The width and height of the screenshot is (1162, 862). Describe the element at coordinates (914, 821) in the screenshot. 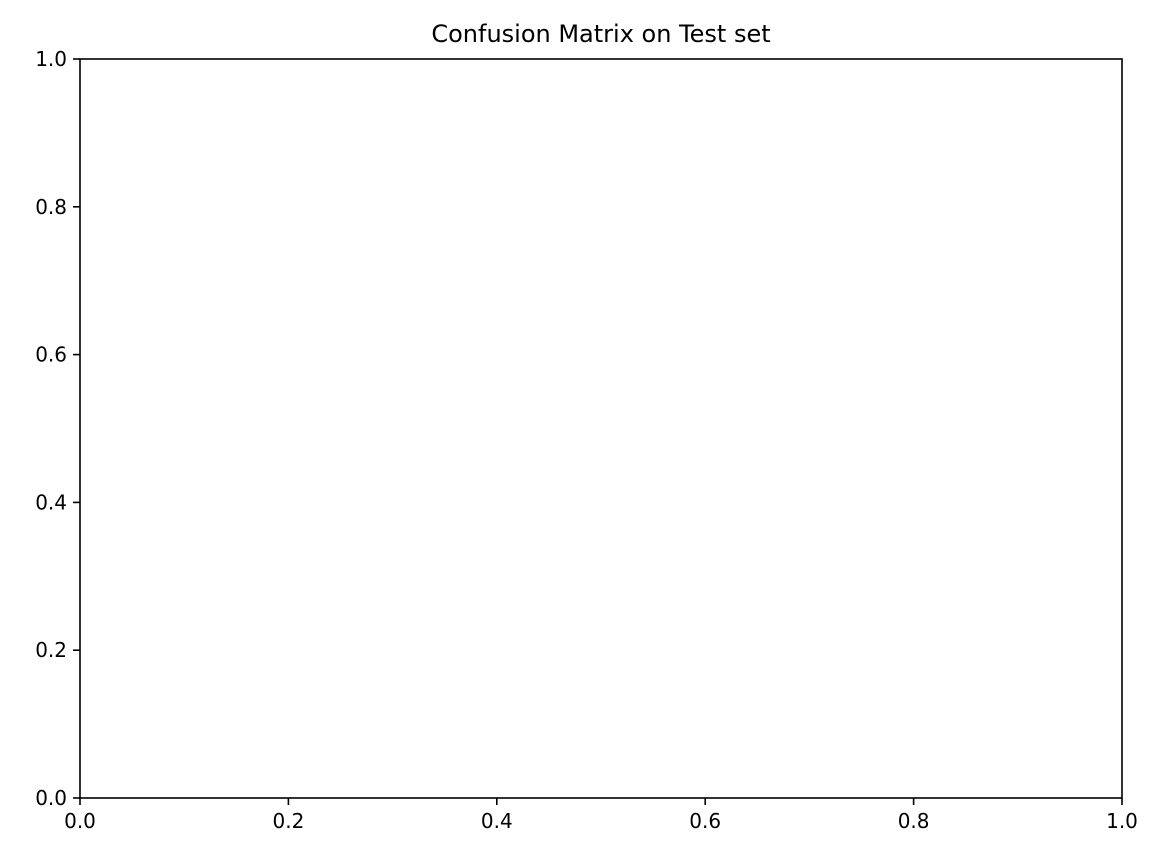

I see `x-tick-label: 0.8` at that location.